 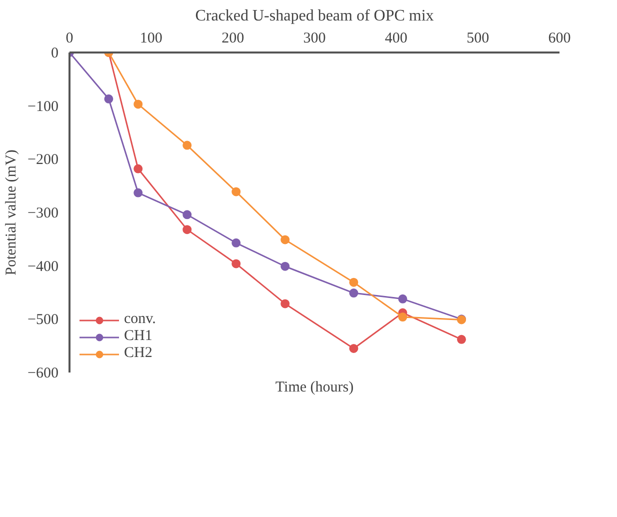 What do you see at coordinates (43, 266) in the screenshot?
I see `y-tick-label: −400` at bounding box center [43, 266].